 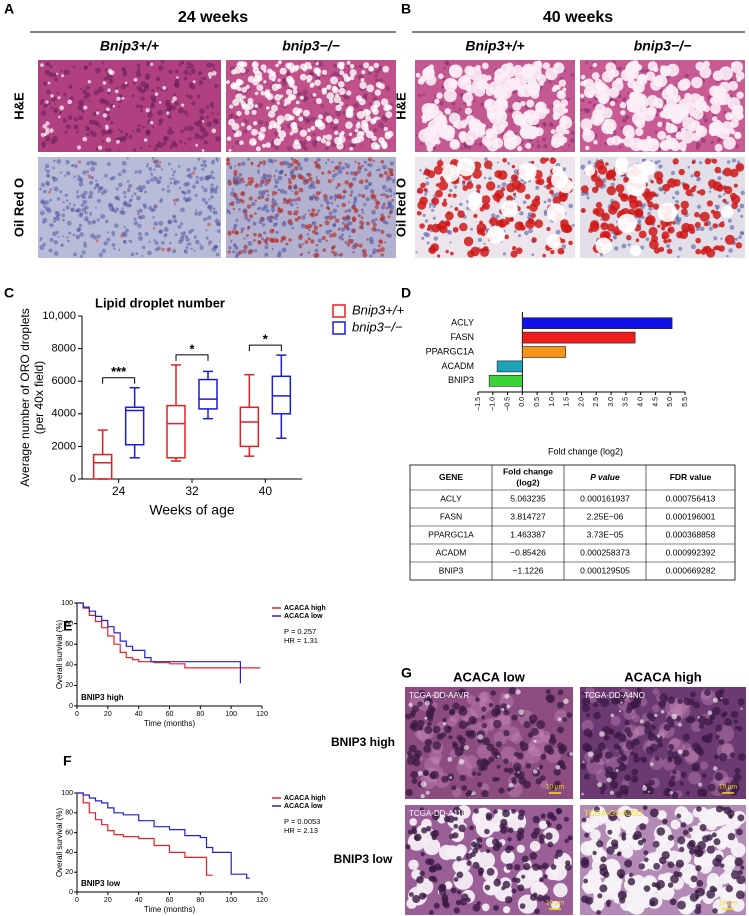 I want to click on table-cell: −1.1226, so click(x=528, y=570).